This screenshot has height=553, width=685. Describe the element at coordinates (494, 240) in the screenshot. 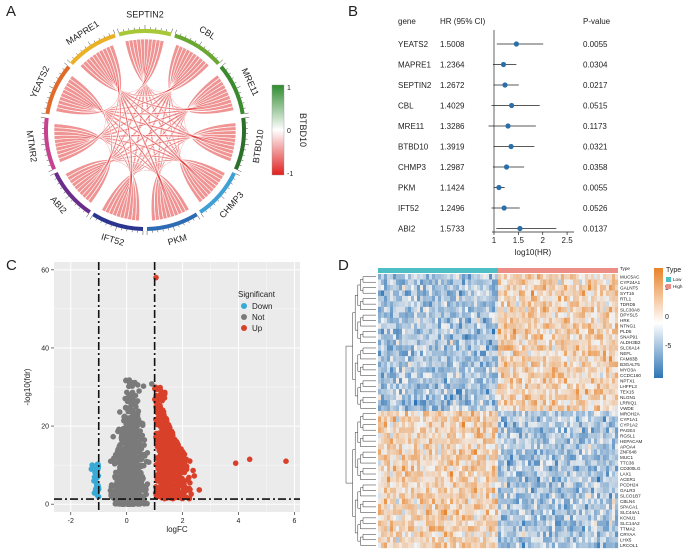

I see `forest-x-tick-label: 1` at that location.